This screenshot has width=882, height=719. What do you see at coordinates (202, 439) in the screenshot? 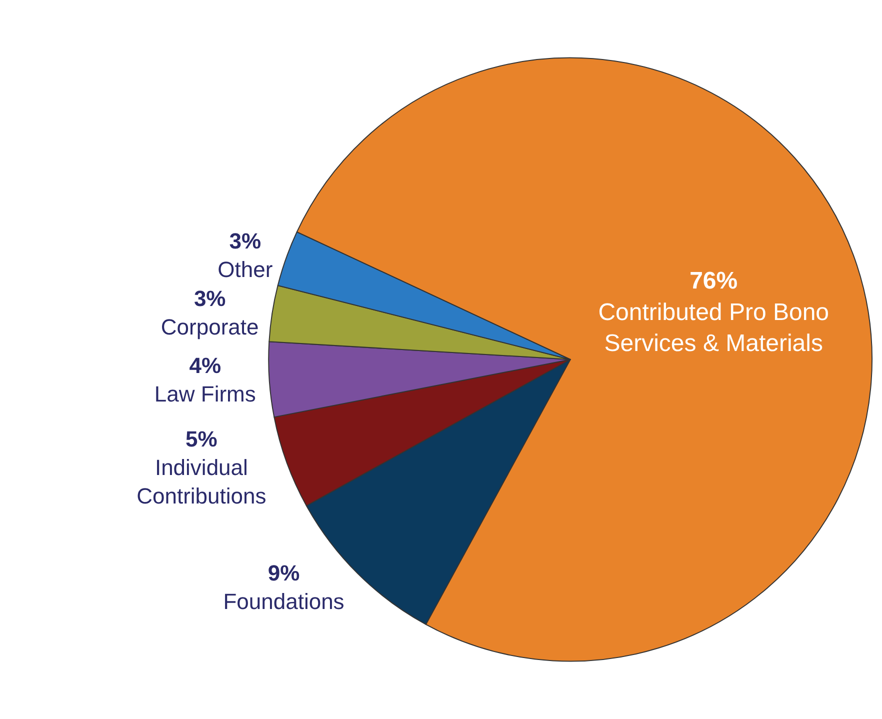
I see `data-label: 5%` at bounding box center [202, 439].